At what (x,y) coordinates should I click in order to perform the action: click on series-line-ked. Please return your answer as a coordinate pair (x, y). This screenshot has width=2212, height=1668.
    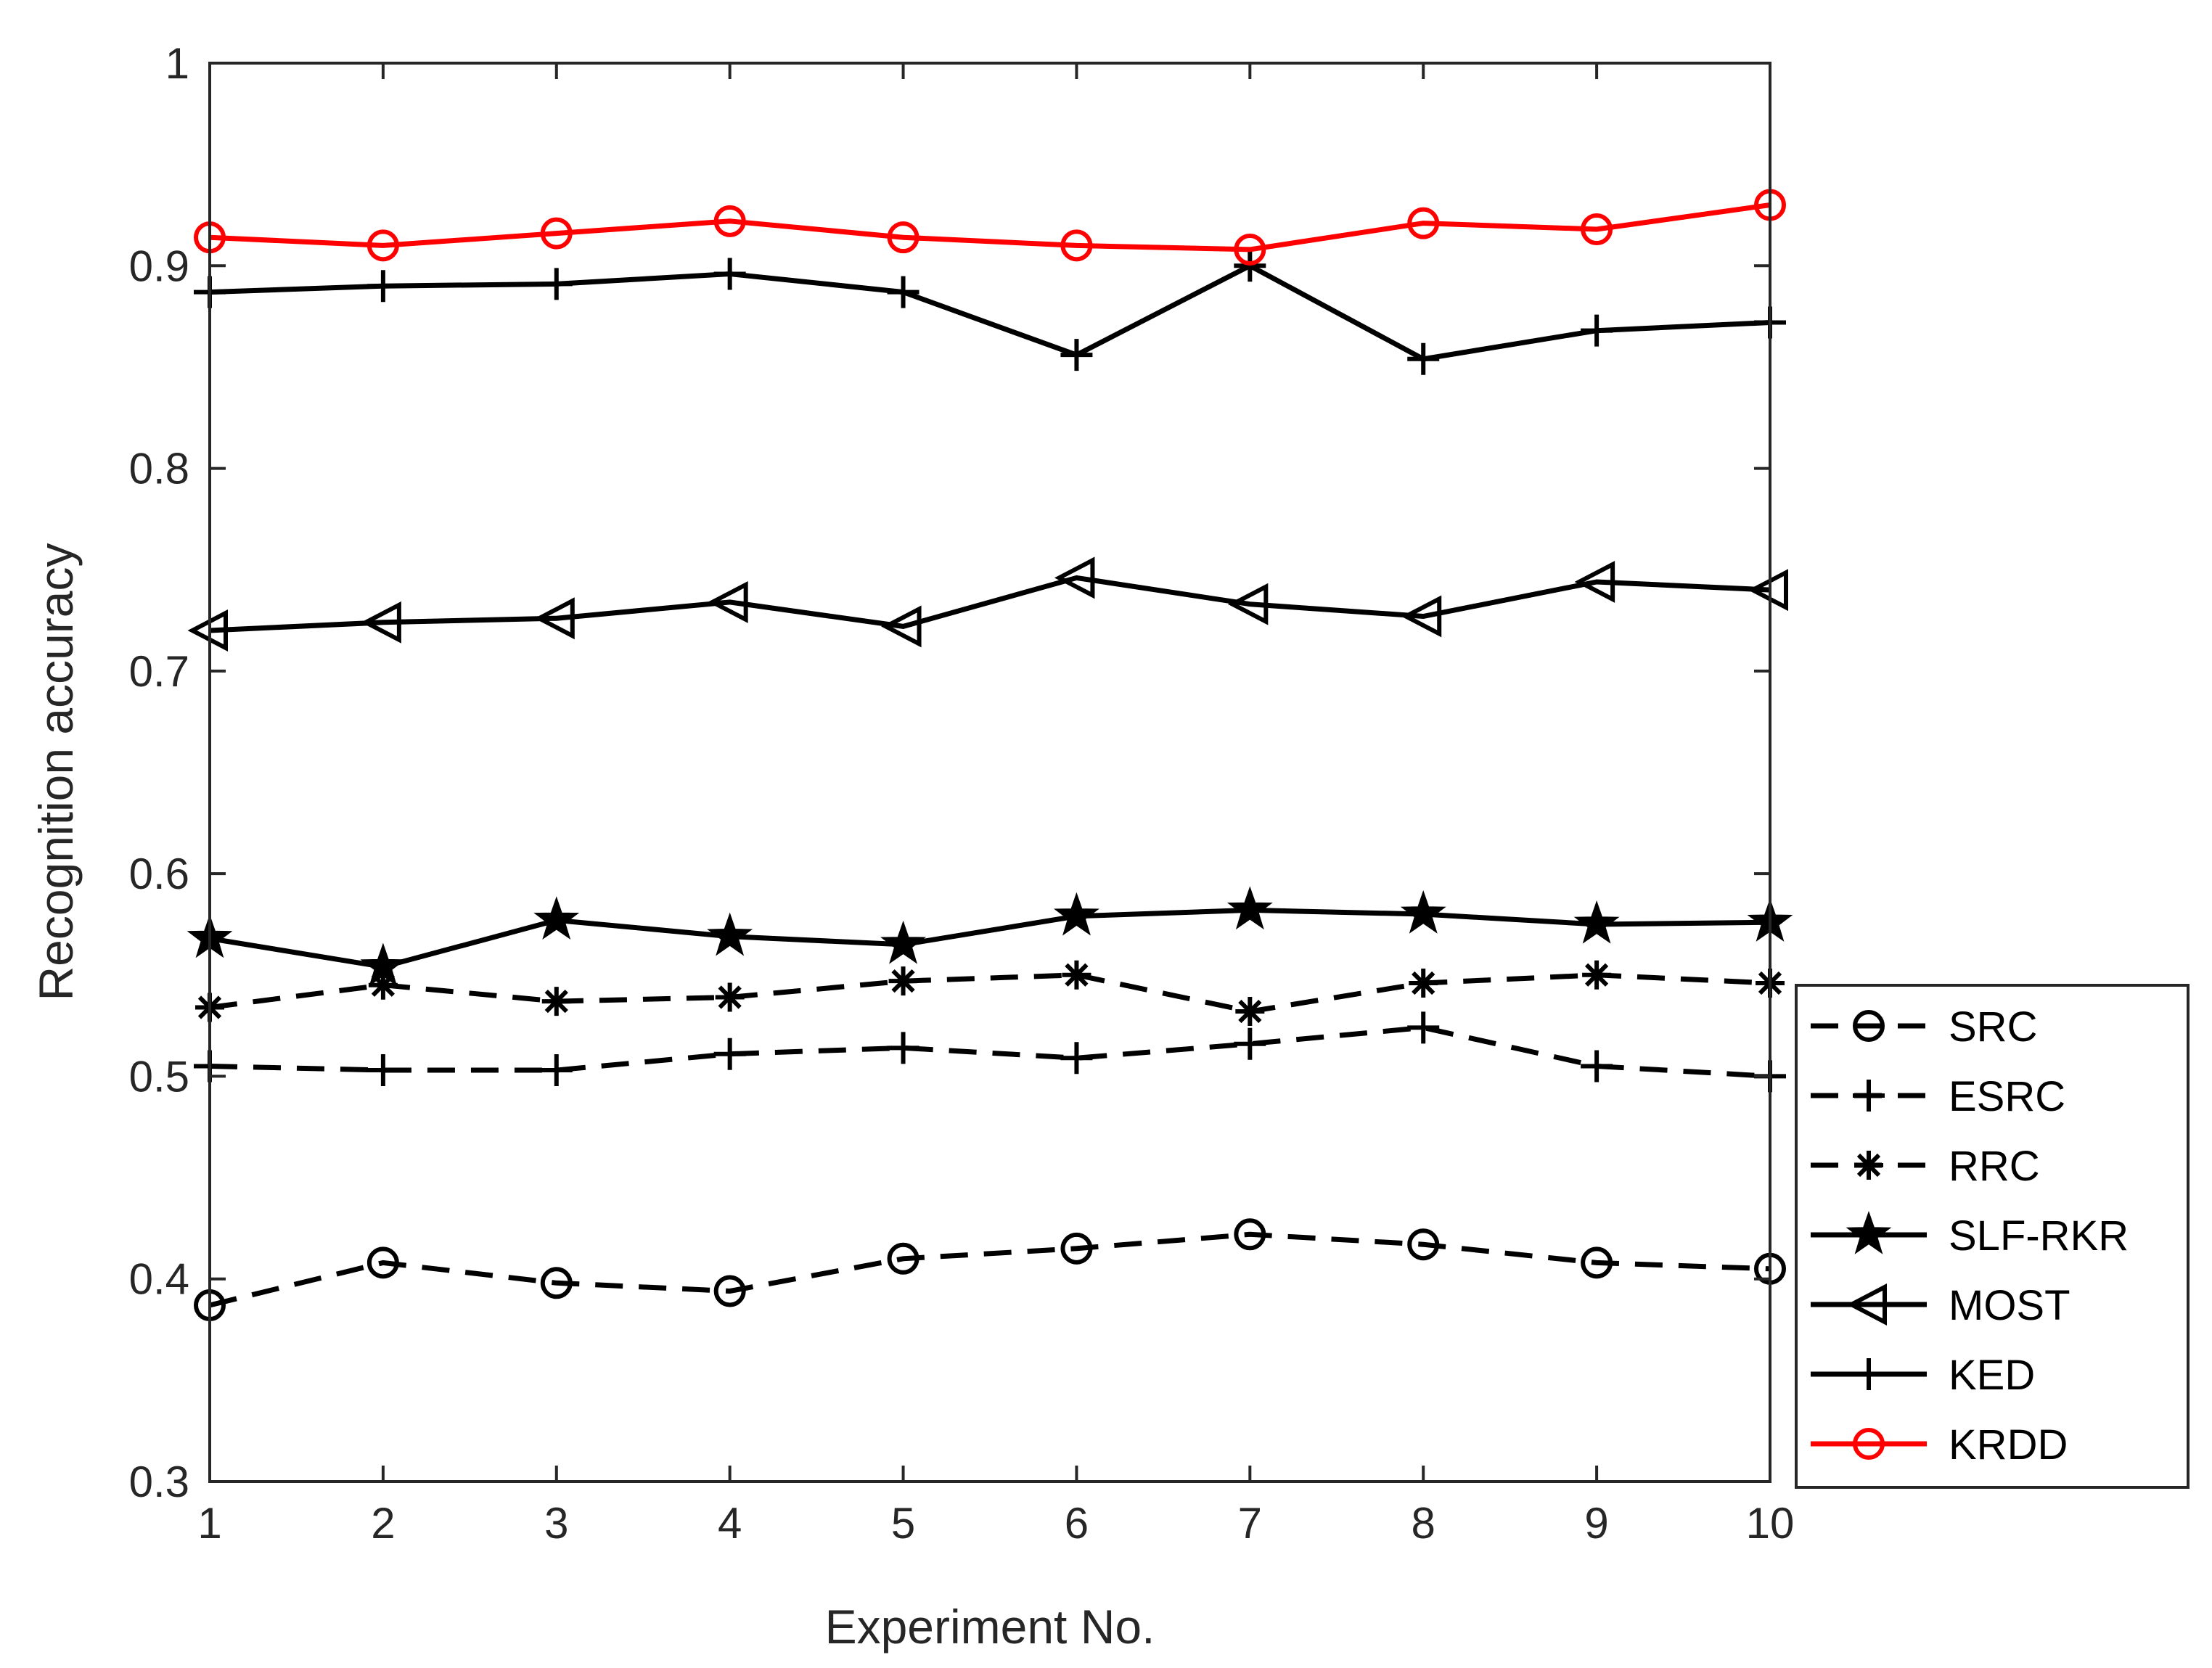
    Looking at the image, I should click on (990, 312).